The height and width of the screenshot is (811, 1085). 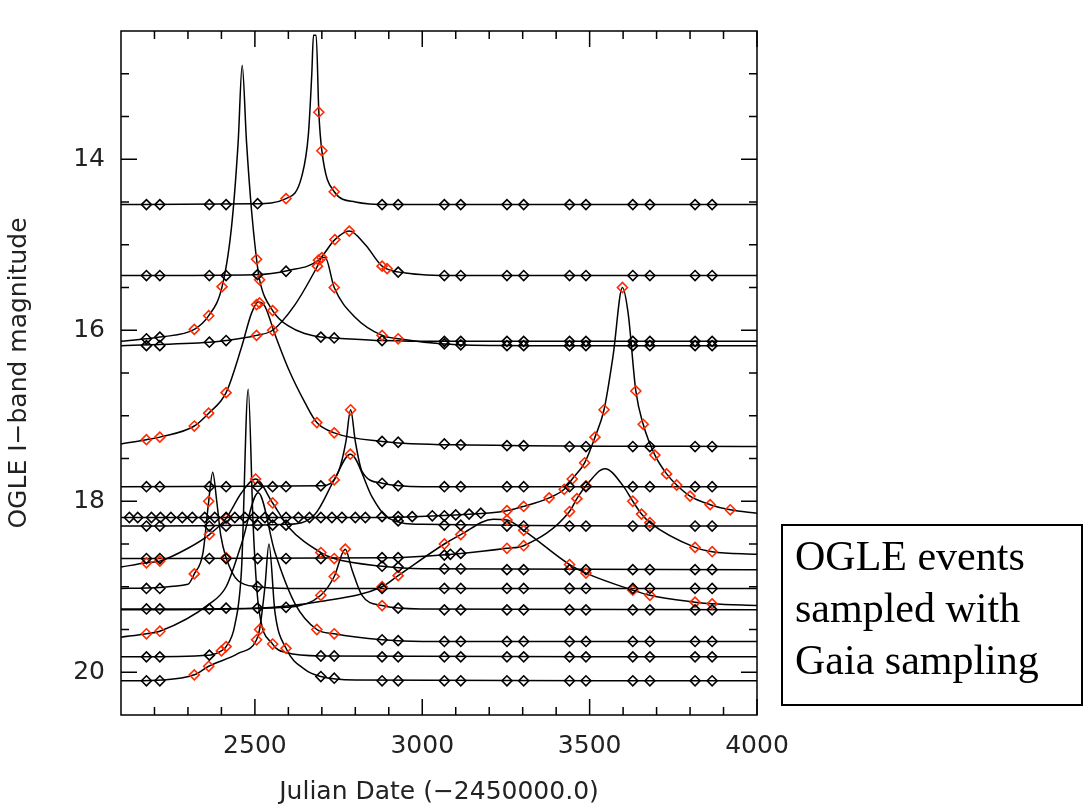 I want to click on y-axis-title: OGLE I−band magnitude, so click(x=17, y=373).